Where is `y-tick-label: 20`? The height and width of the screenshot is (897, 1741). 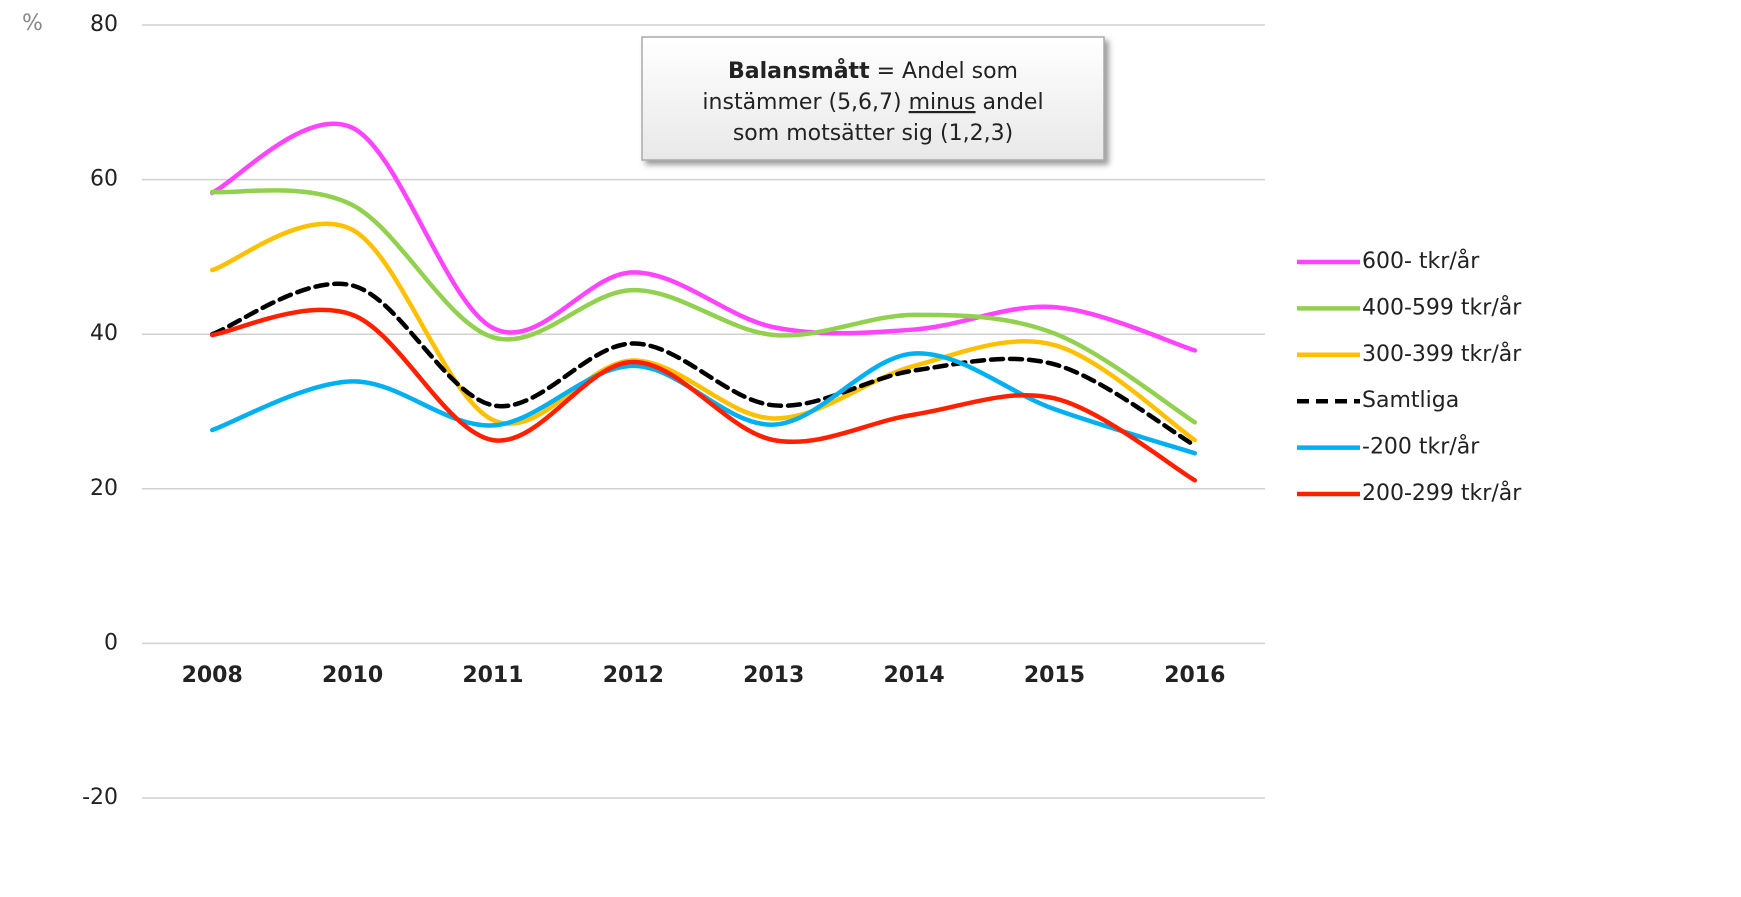 y-tick-label: 20 is located at coordinates (104, 488).